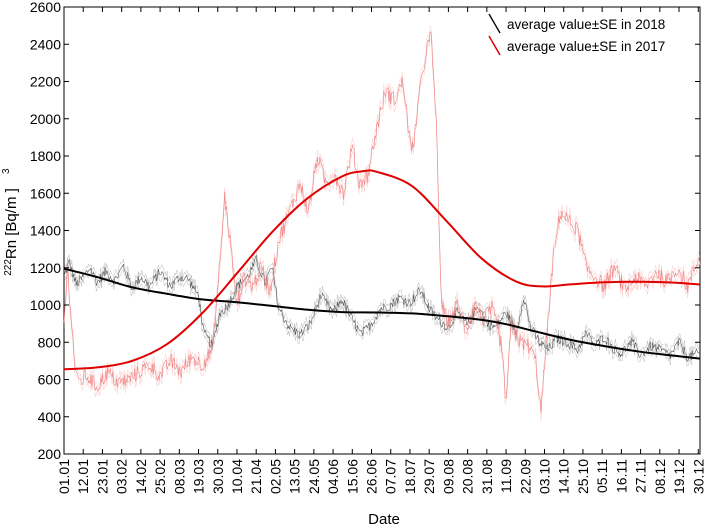 This screenshot has width=709, height=529. I want to click on legend-label-2017: average value±SE in 2017, so click(586, 46).